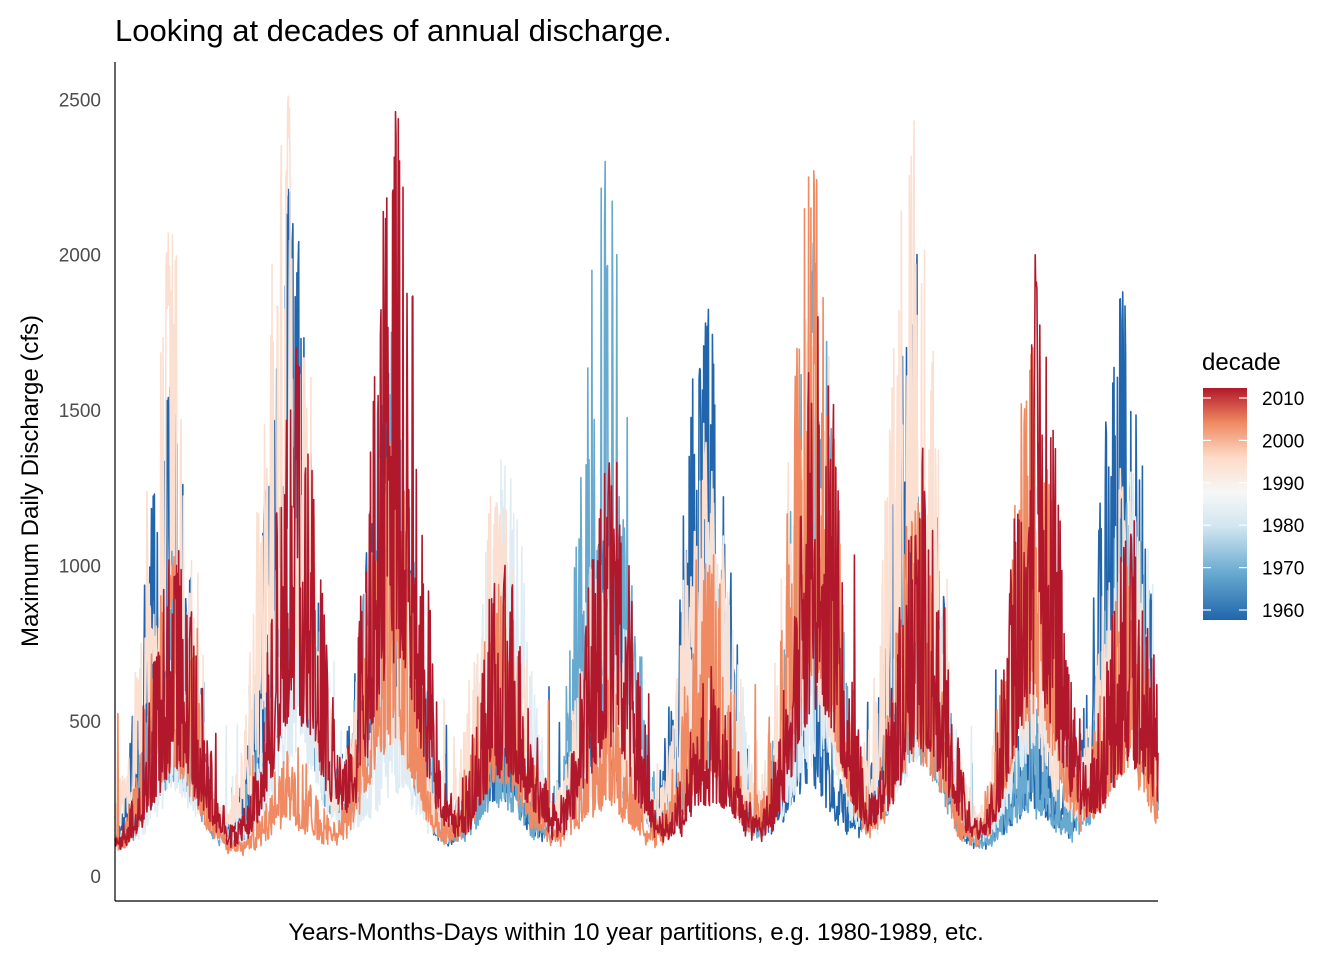 The image size is (1344, 960). Describe the element at coordinates (80, 489) in the screenshot. I see `y-axis-ticks: 0 500 1000 1500 2000 2500` at that location.